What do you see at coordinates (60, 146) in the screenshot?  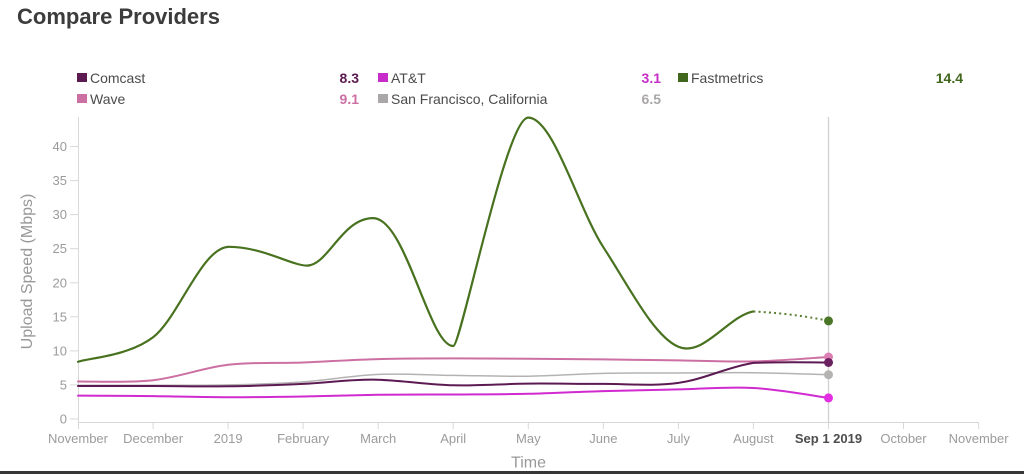 I see `svg-text: 40` at bounding box center [60, 146].